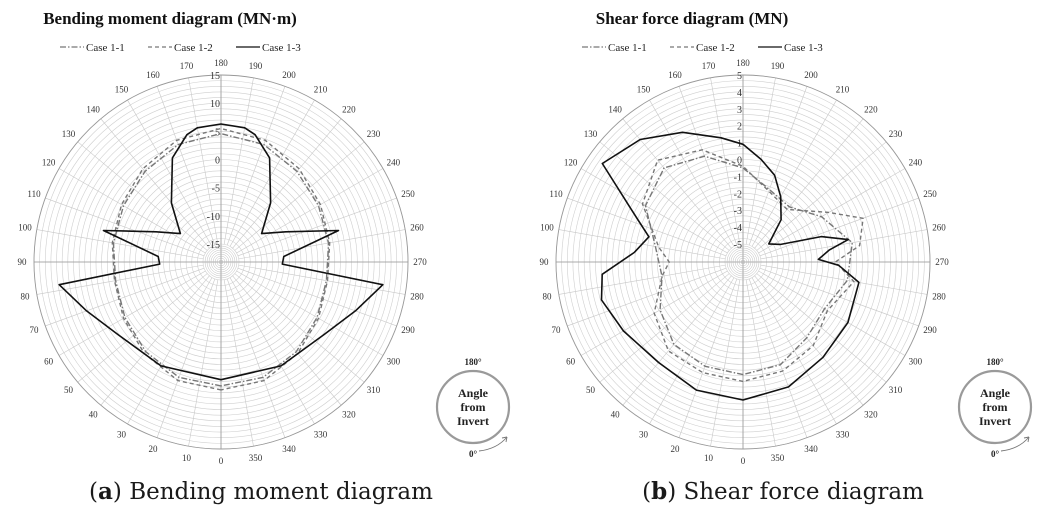 This screenshot has height=519, width=1044. What do you see at coordinates (349, 110) in the screenshot?
I see `angle-tick-label: 220` at bounding box center [349, 110].